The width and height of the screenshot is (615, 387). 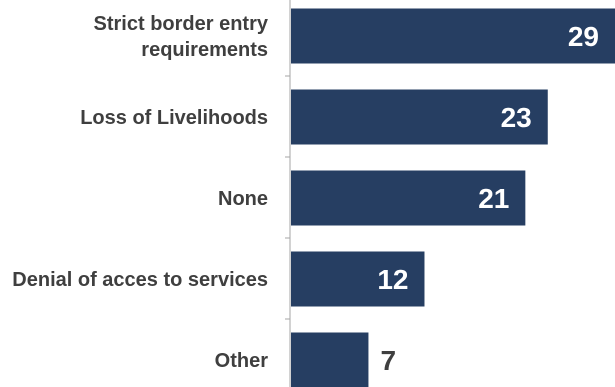 What do you see at coordinates (493, 198) in the screenshot?
I see `bar-value-label: 21` at bounding box center [493, 198].